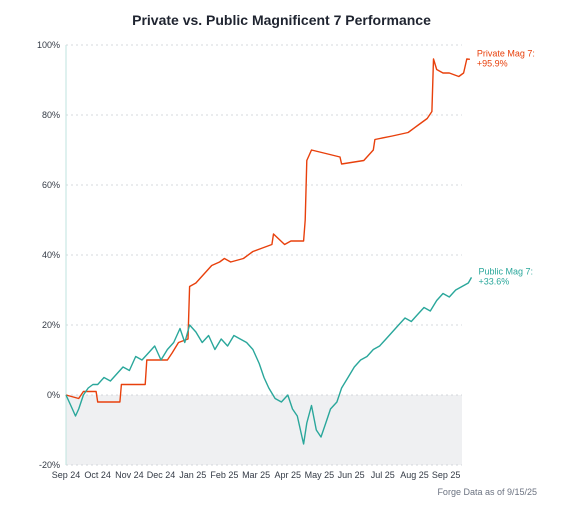  What do you see at coordinates (320, 475) in the screenshot?
I see `x-tick-label: May 25` at bounding box center [320, 475].